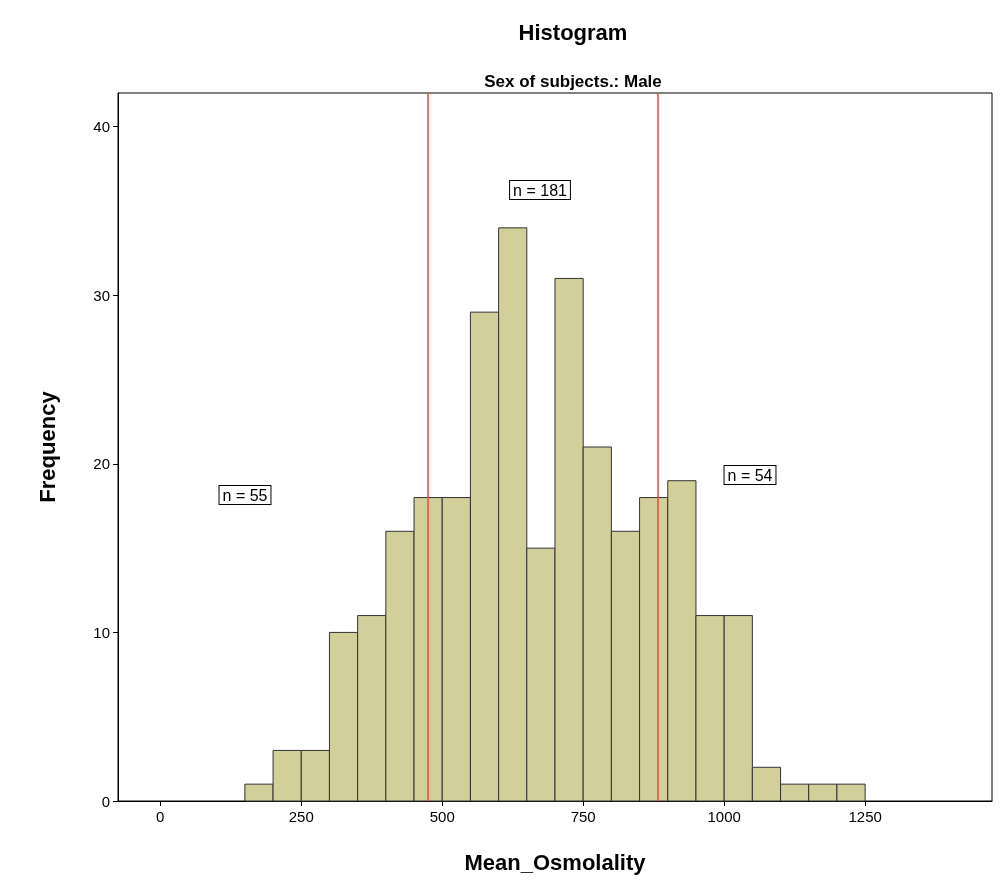  What do you see at coordinates (301, 816) in the screenshot?
I see `x-tick-label: 250` at bounding box center [301, 816].